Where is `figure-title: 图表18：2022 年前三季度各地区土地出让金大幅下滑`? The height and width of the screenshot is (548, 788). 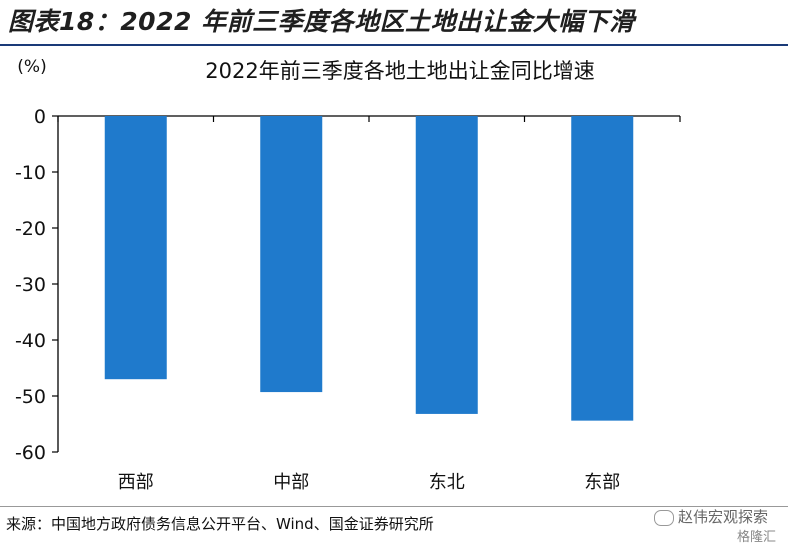
figure-title: 图表18：2022 年前三季度各地区土地出让金大幅下滑 is located at coordinates (321, 21).